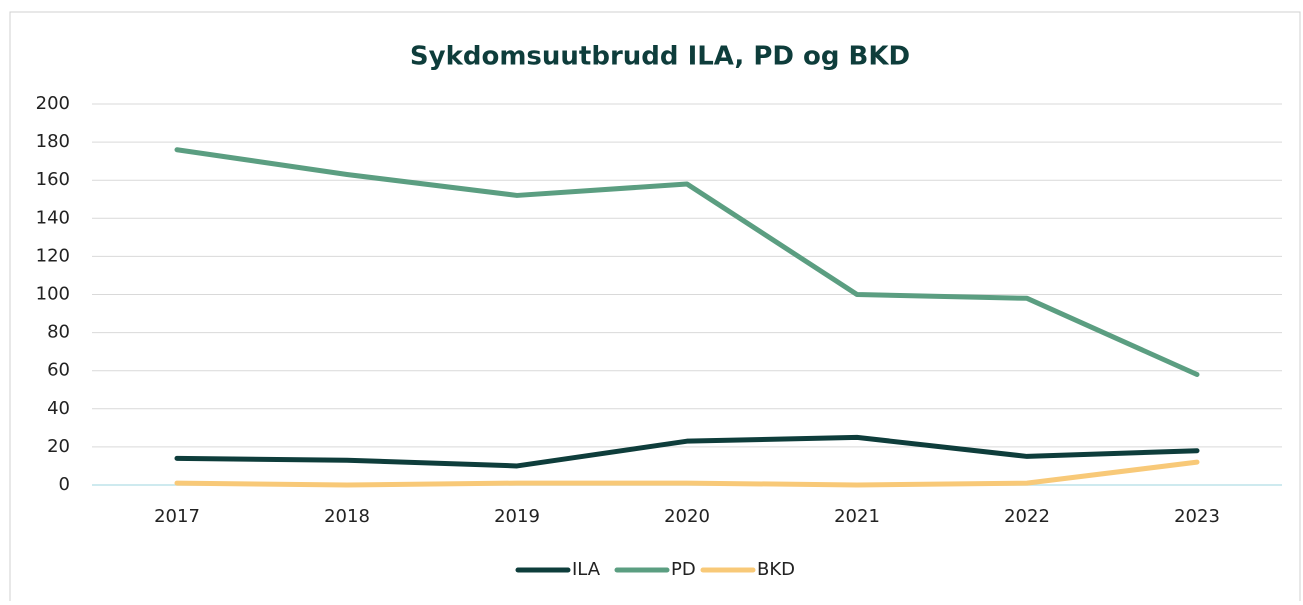 The height and width of the screenshot is (605, 1303). I want to click on x-tick-label: 2021, so click(857, 516).